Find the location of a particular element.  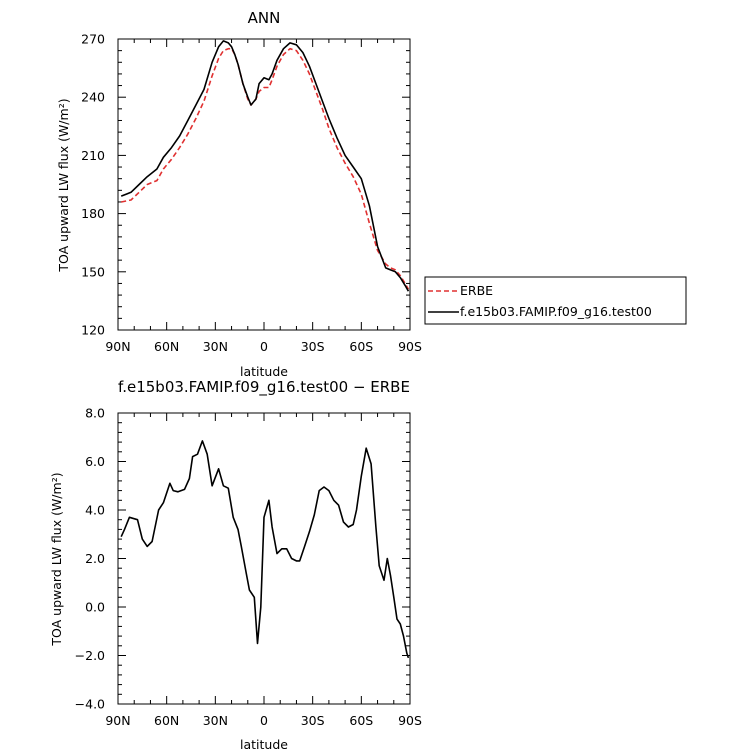

bottom-chart-title: f.e15b03.FAMIP.f09_g16.test00 − ERBE is located at coordinates (264, 387).